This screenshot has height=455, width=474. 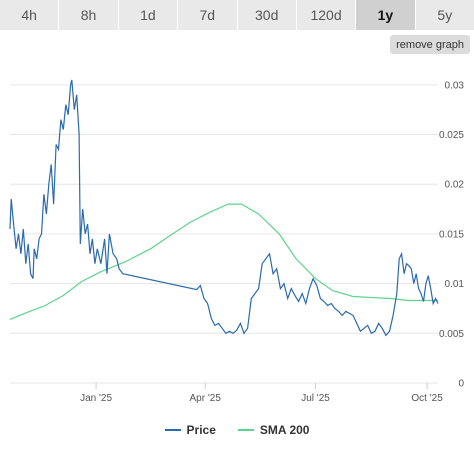 What do you see at coordinates (148, 15) in the screenshot?
I see `range-tab-1d: 1d` at bounding box center [148, 15].